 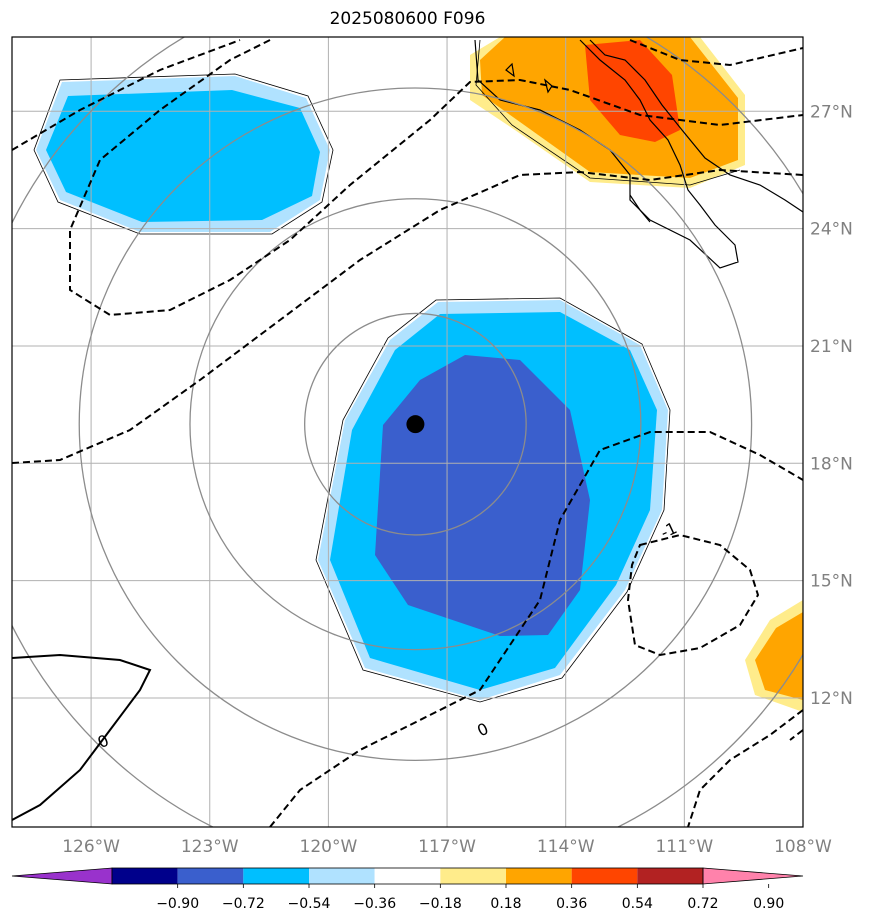 I want to click on map-title: 2025080600 F096, so click(x=407, y=19).